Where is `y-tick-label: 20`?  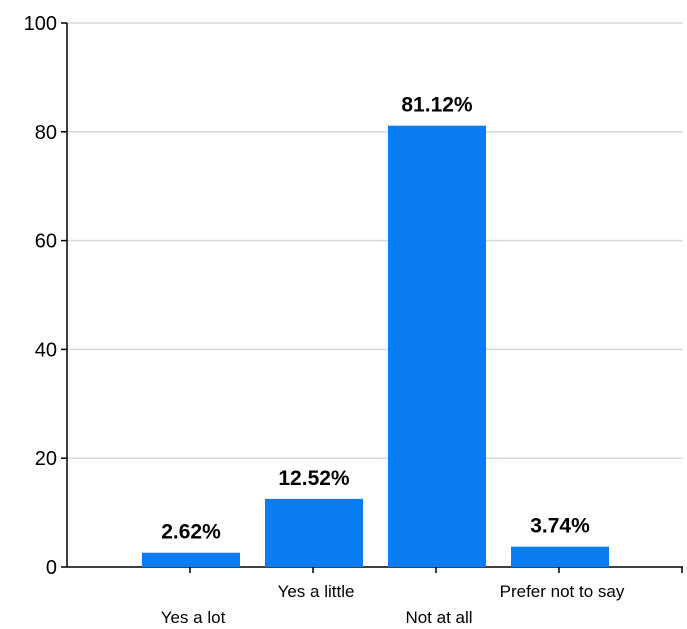
y-tick-label: 20 is located at coordinates (46, 459).